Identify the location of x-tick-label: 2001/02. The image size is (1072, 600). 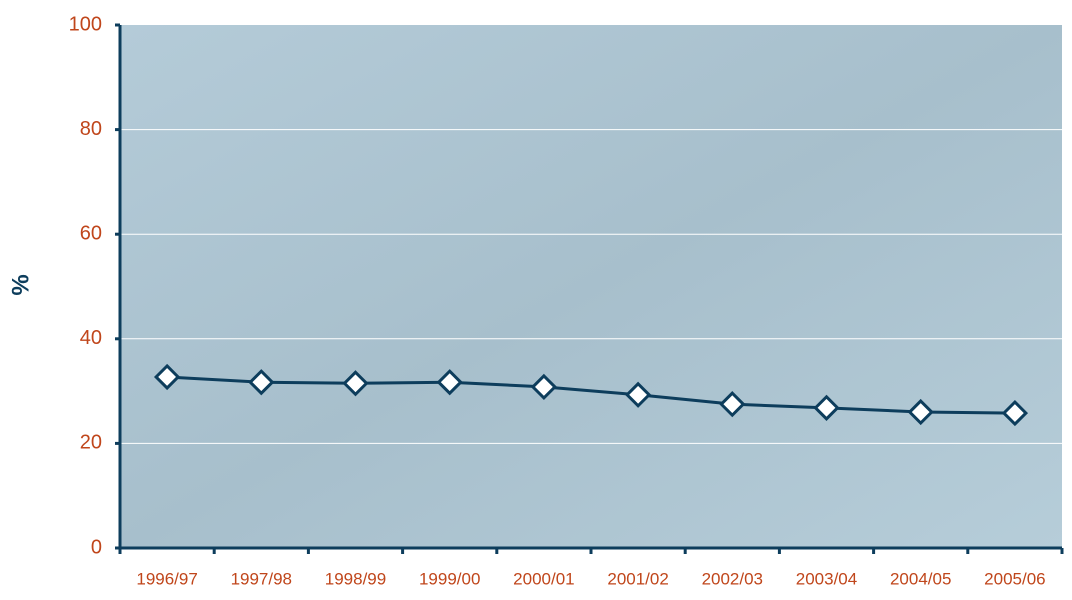
(637, 578).